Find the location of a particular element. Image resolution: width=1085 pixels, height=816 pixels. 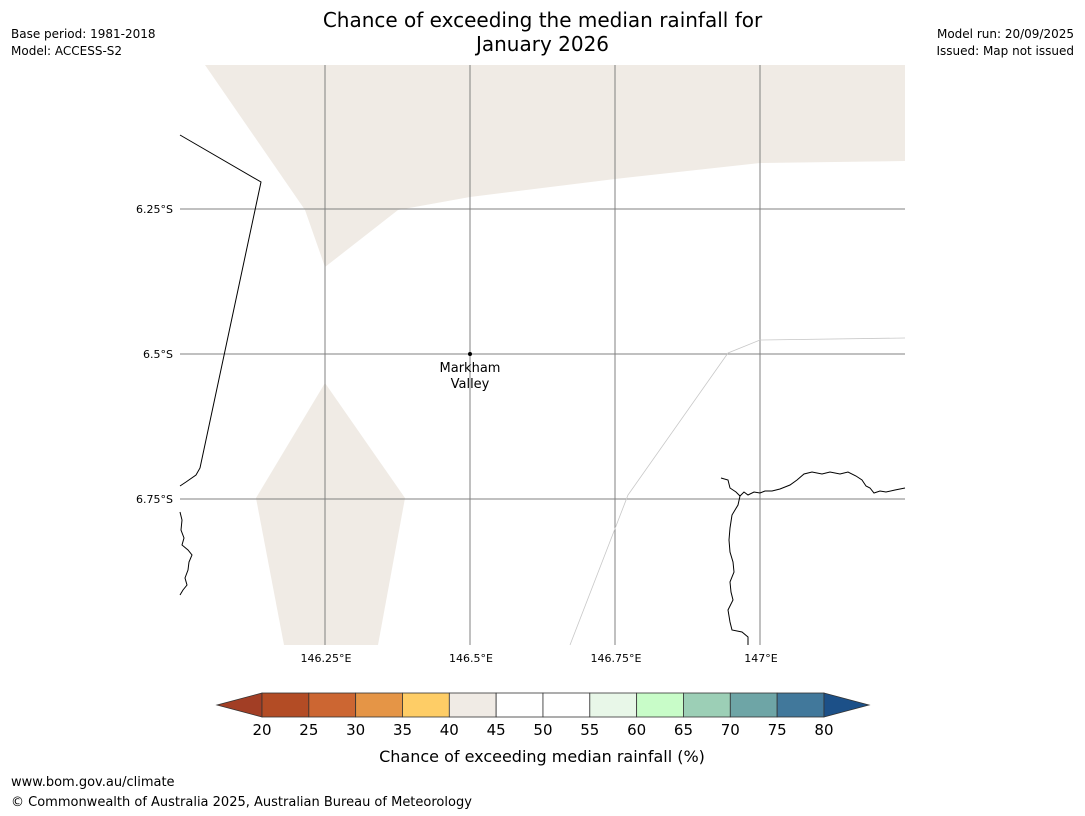

colorbar-tick-80: 80 is located at coordinates (823, 730).